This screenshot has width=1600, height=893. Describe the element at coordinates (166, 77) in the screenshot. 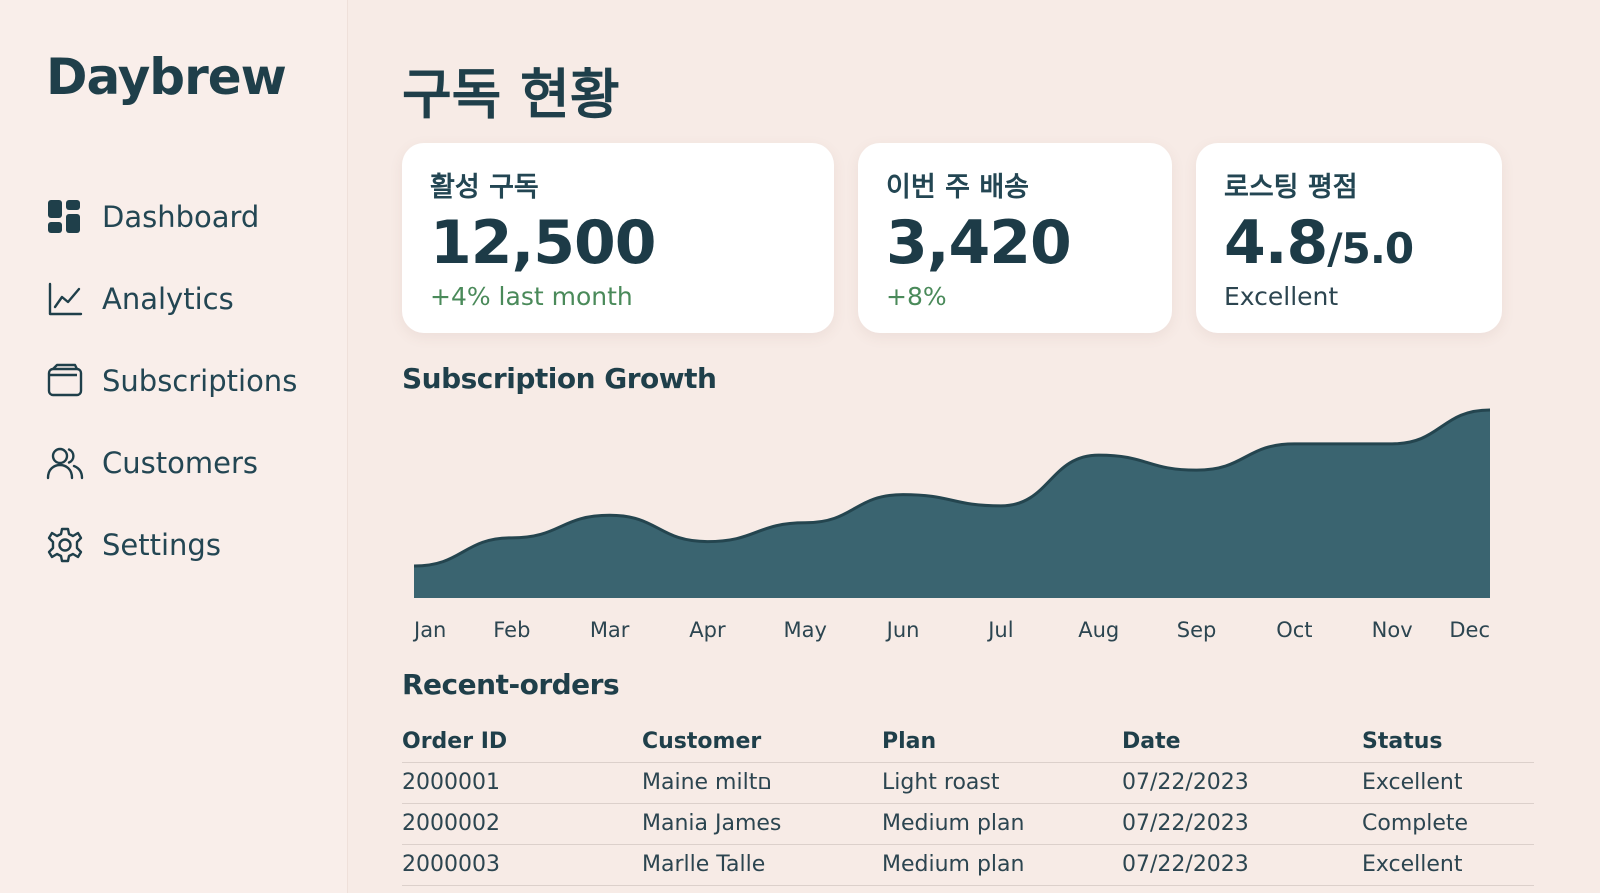

I see `brand-logo: Daybrew` at that location.